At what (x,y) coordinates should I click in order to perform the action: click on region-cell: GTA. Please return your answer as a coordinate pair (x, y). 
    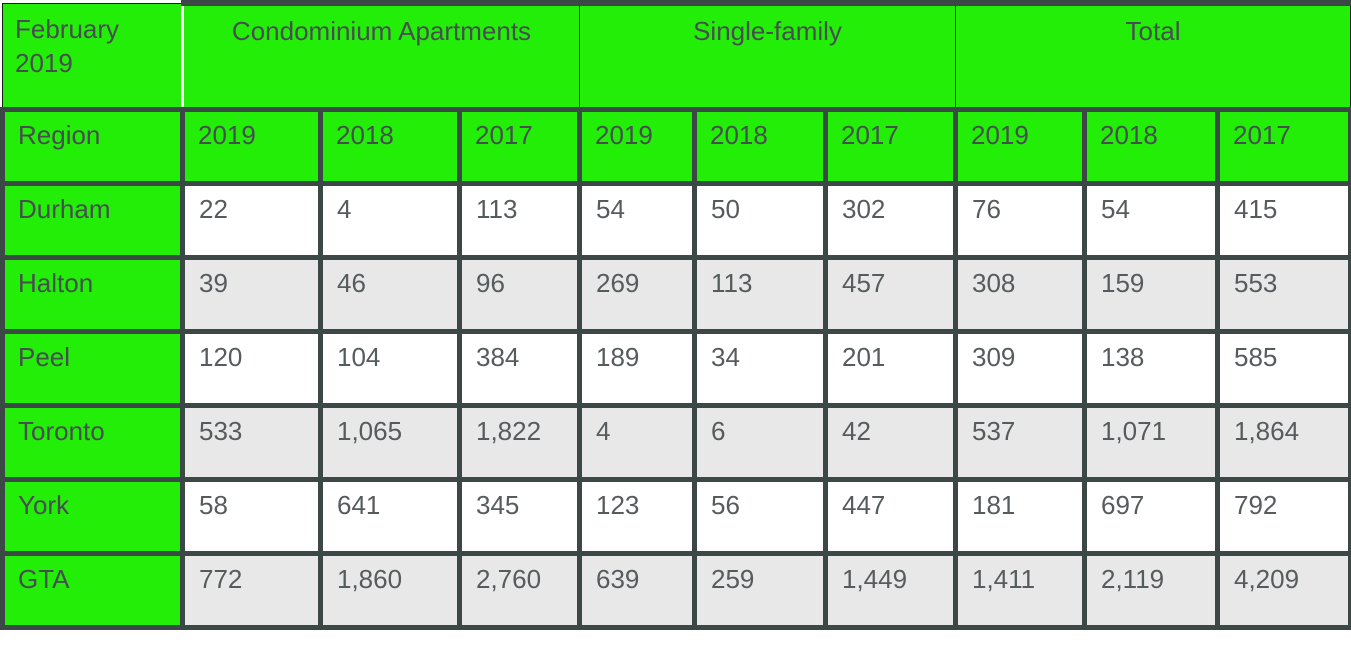
    Looking at the image, I should click on (92, 590).